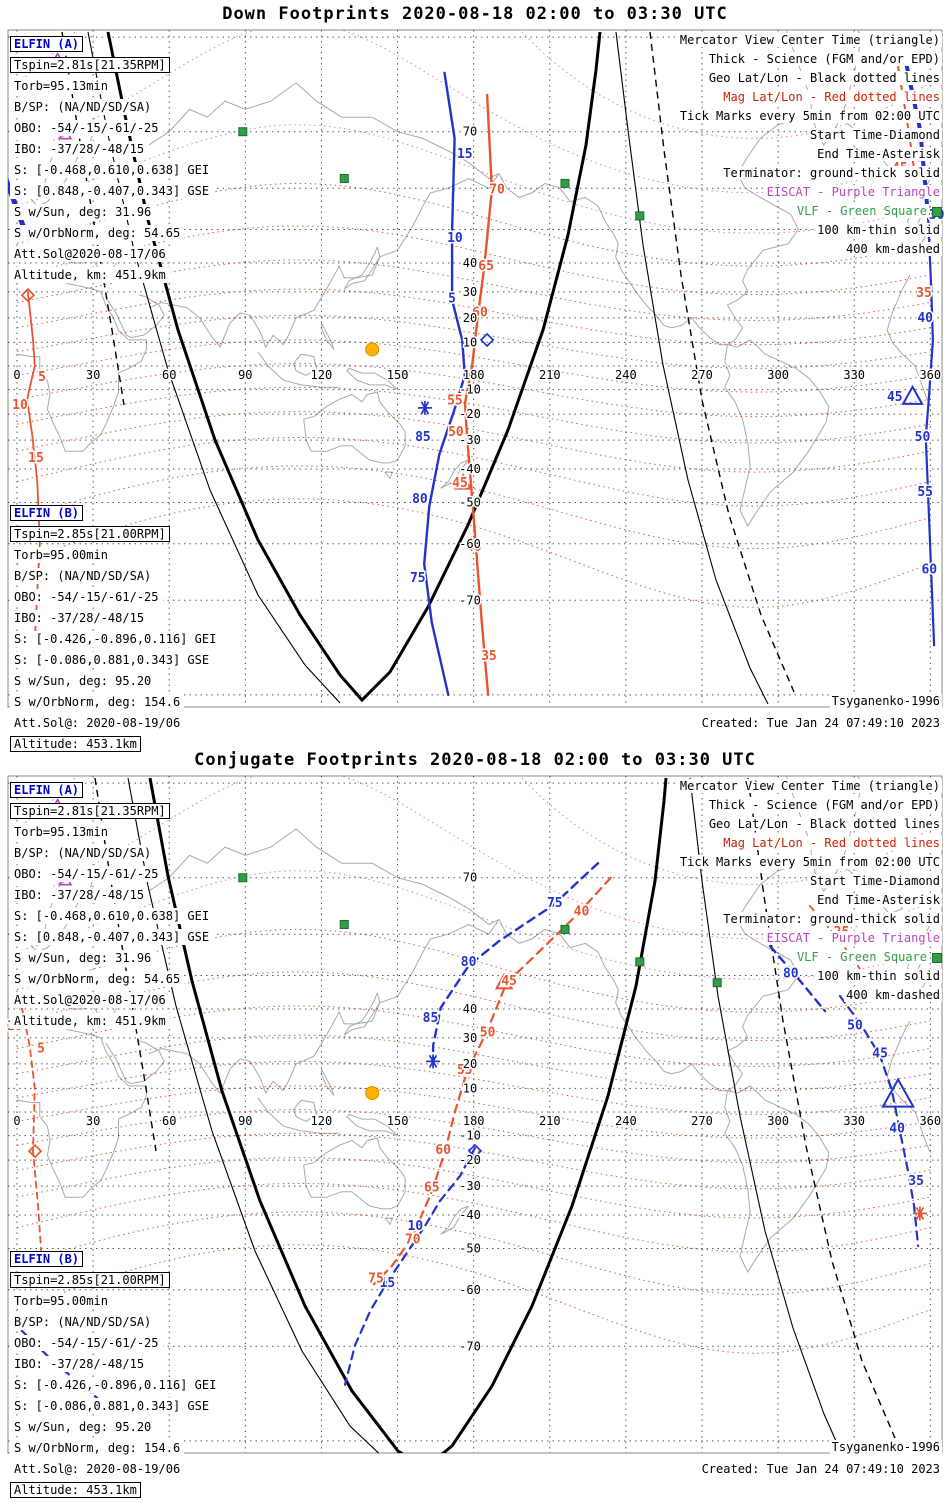 The width and height of the screenshot is (950, 1503). I want to click on info-line: IBO: -37/28/-48/15, so click(79, 618).